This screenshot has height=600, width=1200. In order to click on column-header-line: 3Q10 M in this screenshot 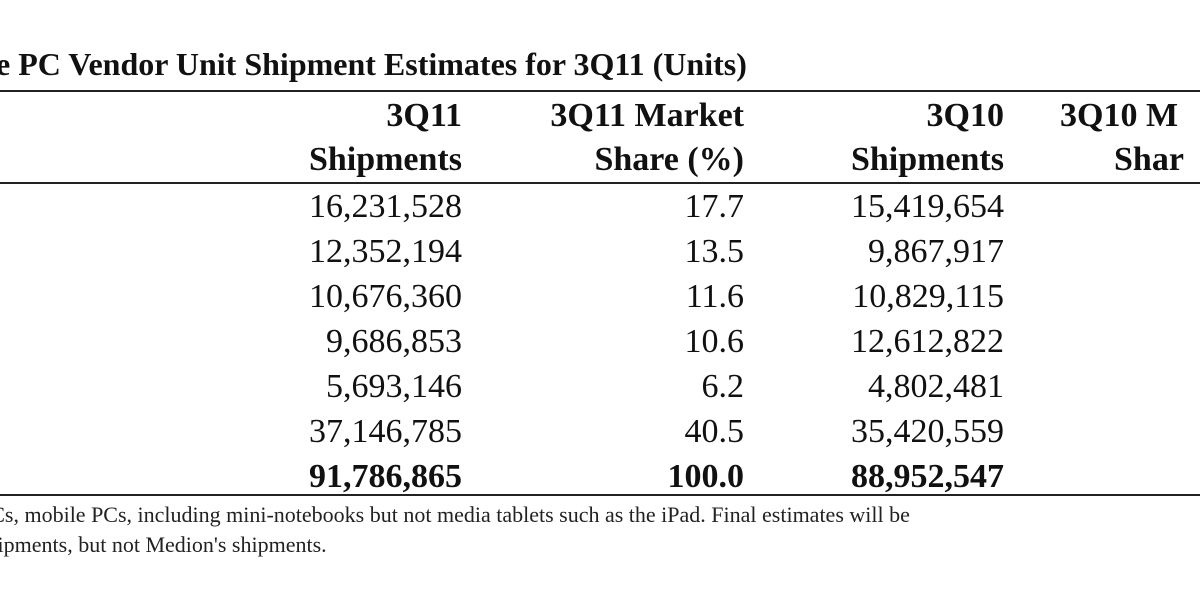, I will do `click(1119, 115)`.